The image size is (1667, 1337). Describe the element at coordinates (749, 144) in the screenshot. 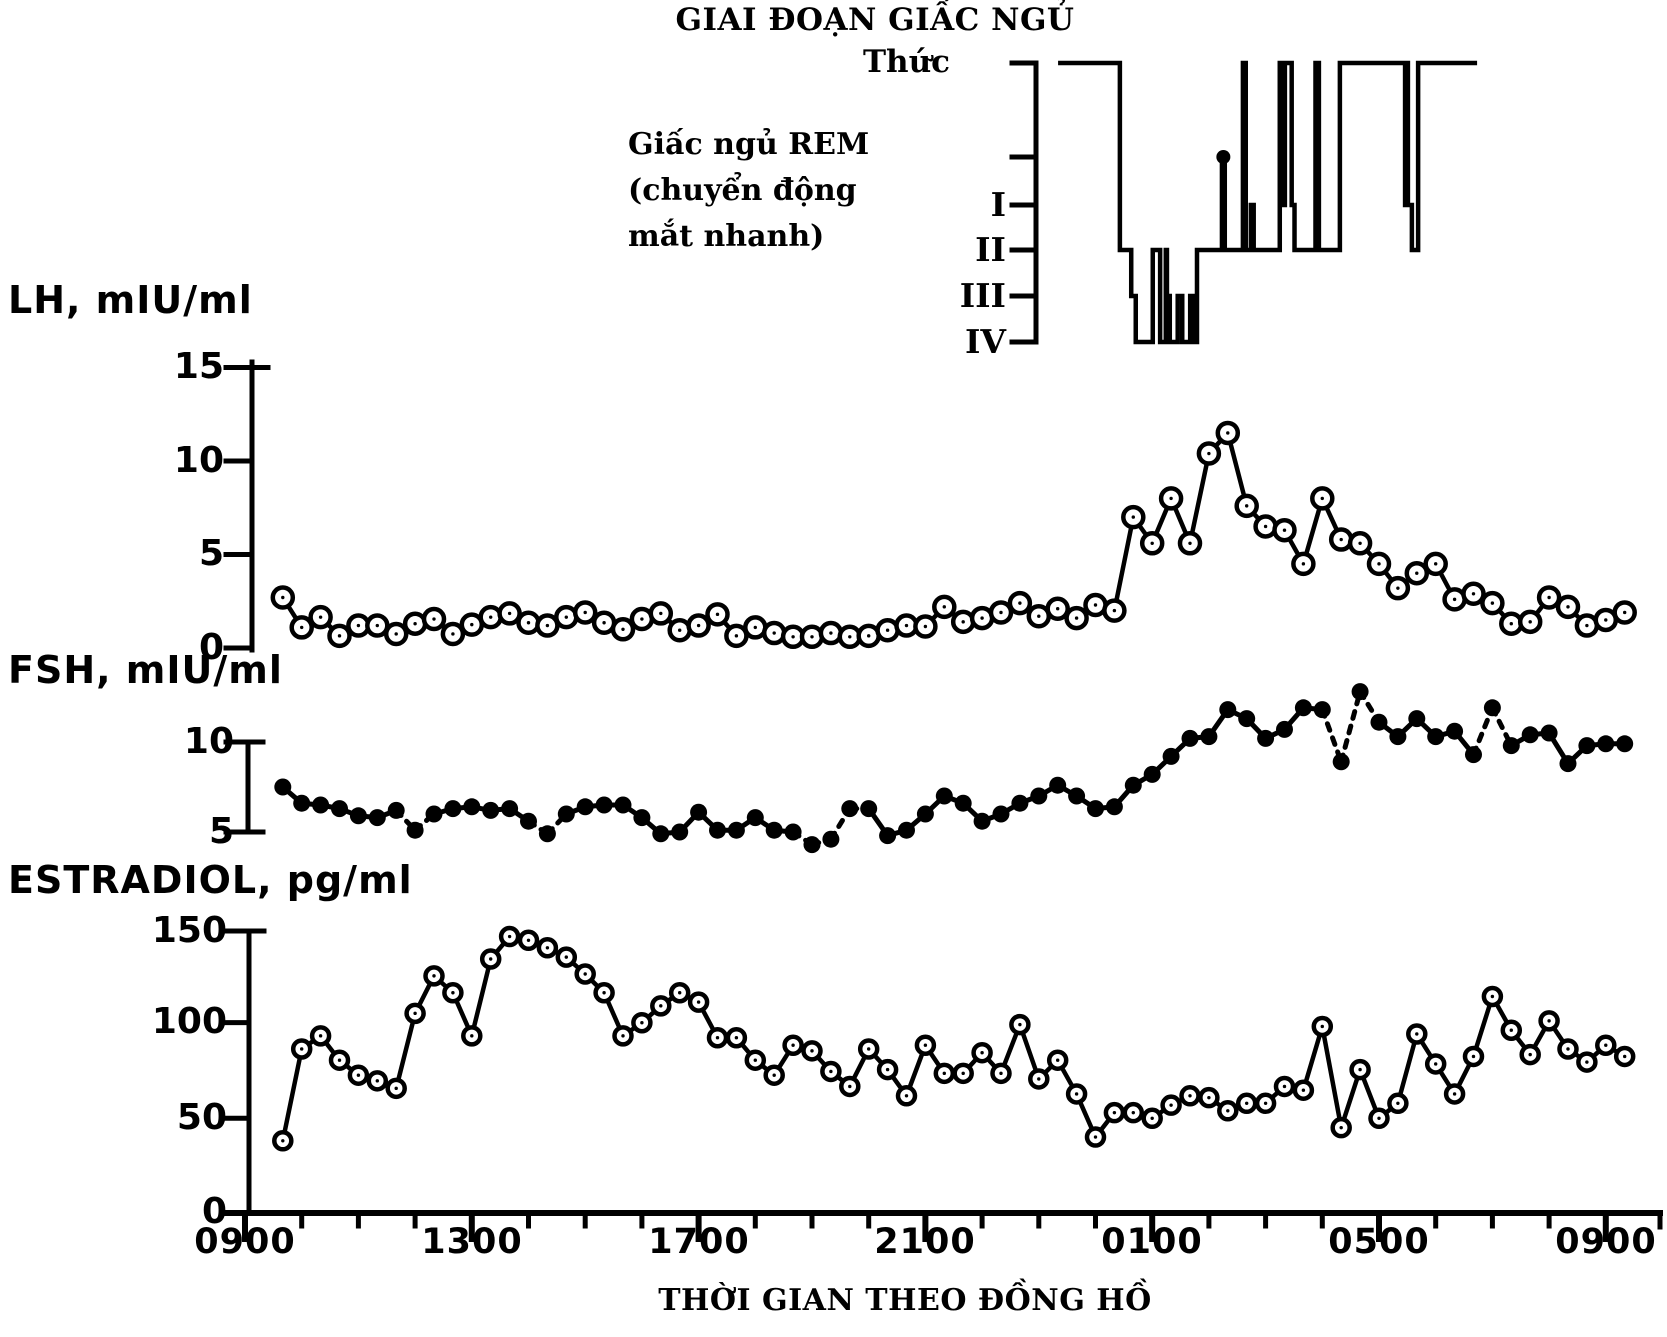

I see `rem-label-line1: Giấc ngủ REM` at that location.